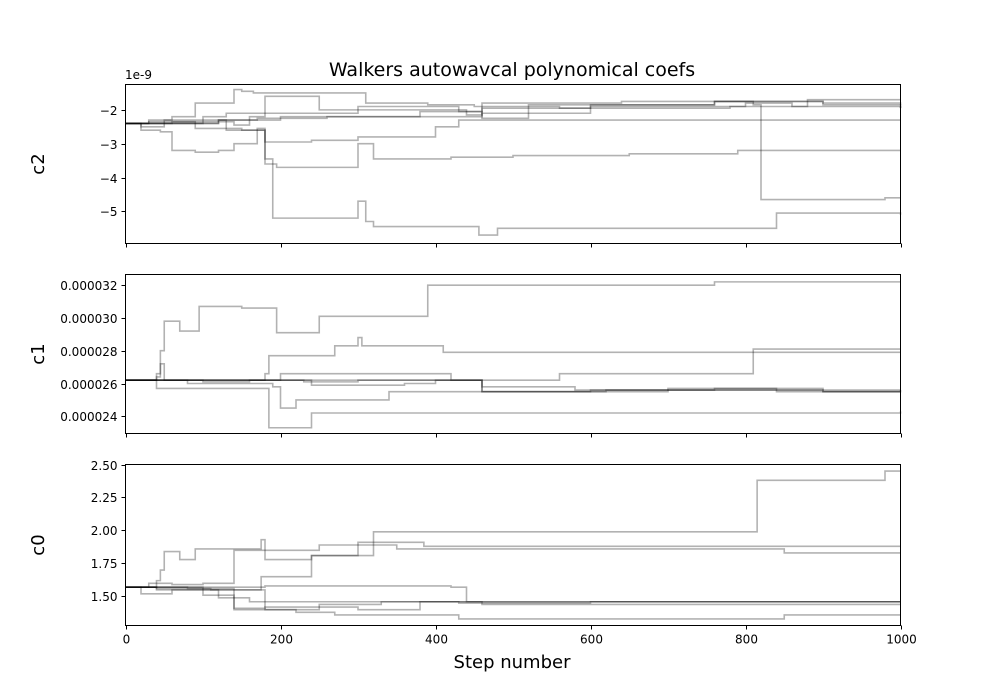 The height and width of the screenshot is (700, 1000). Describe the element at coordinates (104, 466) in the screenshot. I see `c0-ytick-label: 2.50` at that location.